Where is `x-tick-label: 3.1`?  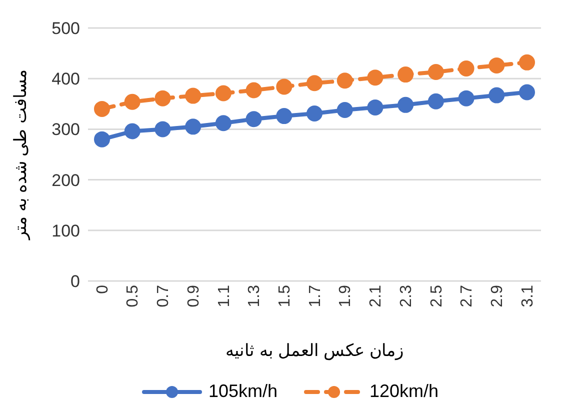 x-tick-label: 3.1 is located at coordinates (527, 296).